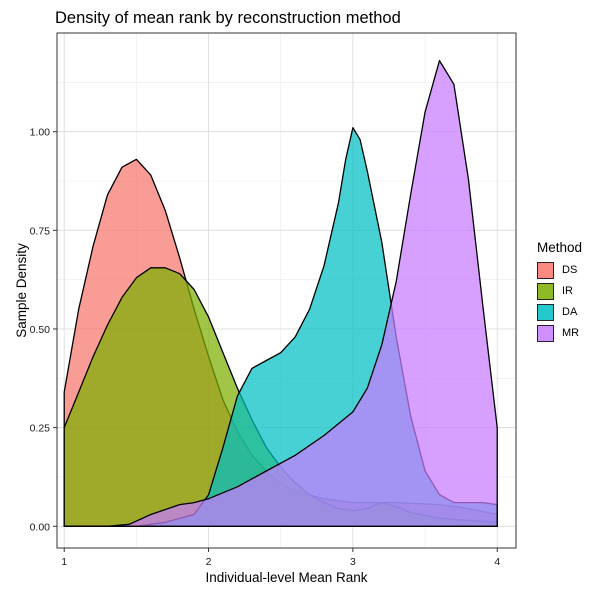 The height and width of the screenshot is (596, 592). What do you see at coordinates (40, 429) in the screenshot?
I see `y-tick-label: 0.25` at bounding box center [40, 429].